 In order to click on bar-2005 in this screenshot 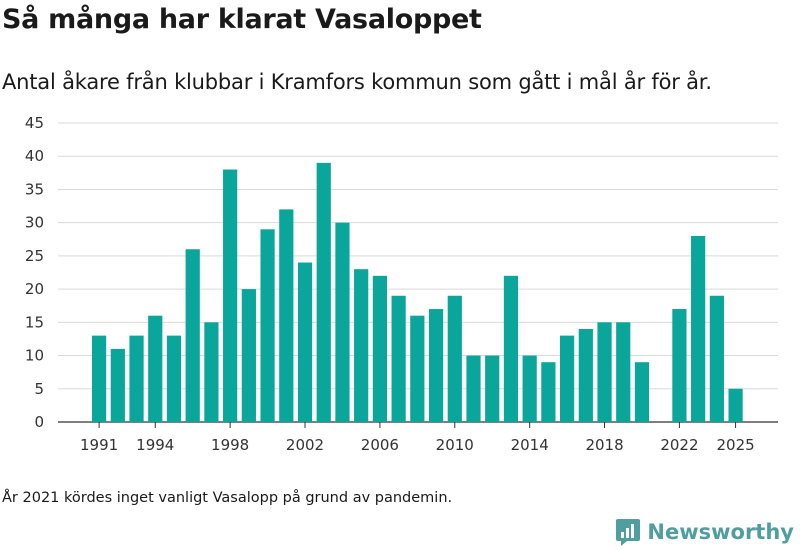, I will do `click(361, 345)`.